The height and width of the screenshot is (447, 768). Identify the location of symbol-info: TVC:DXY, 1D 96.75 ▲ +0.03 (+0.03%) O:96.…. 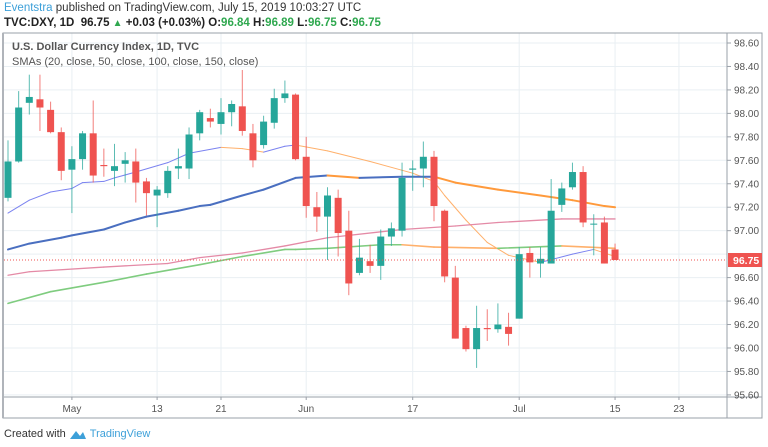
(192, 23).